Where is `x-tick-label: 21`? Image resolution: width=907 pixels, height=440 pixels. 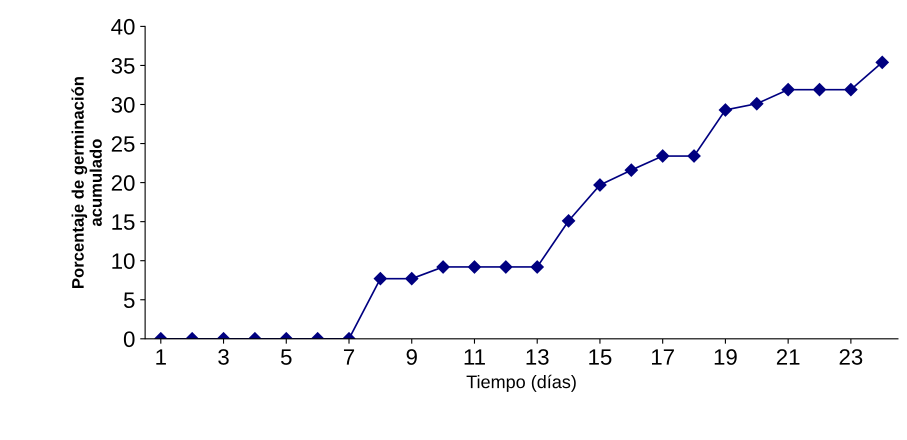 x-tick-label: 21 is located at coordinates (788, 357).